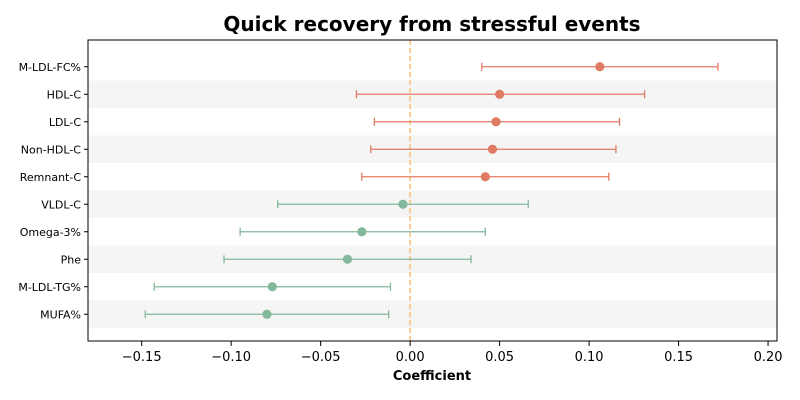 Image resolution: width=800 pixels, height=400 pixels. What do you see at coordinates (678, 357) in the screenshot?
I see `x-tick-label: 0.15` at bounding box center [678, 357].